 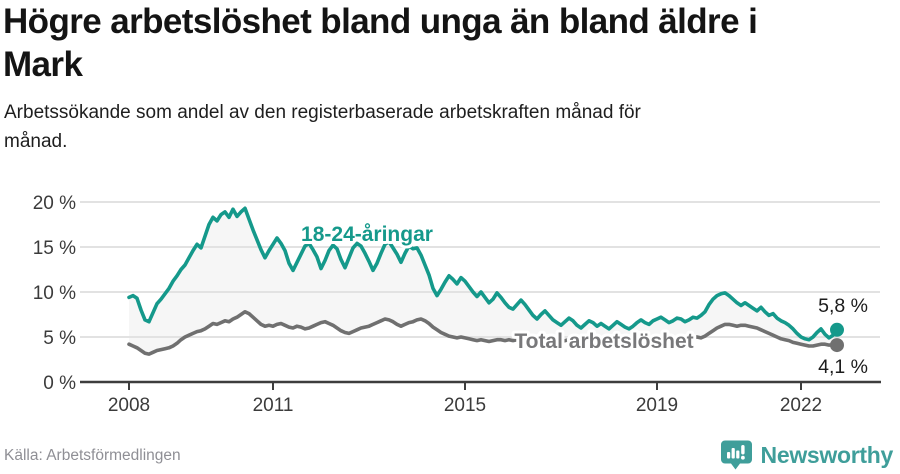 I want to click on logo-bar-tall, so click(x=733, y=453).